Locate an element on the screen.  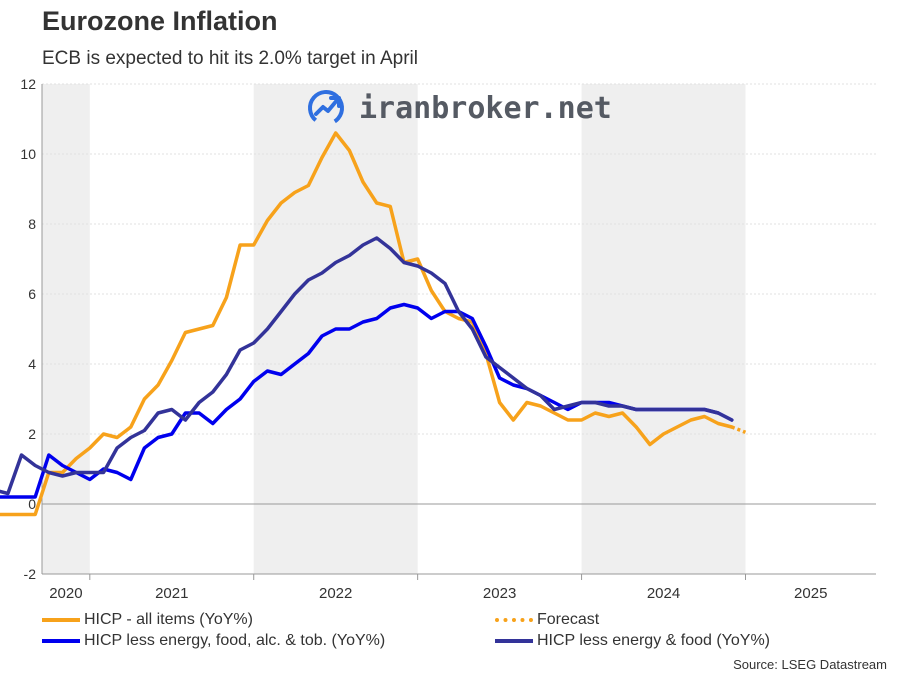
legend-label-core-broad: HICP less energy & food (YoY%) is located at coordinates (654, 640).